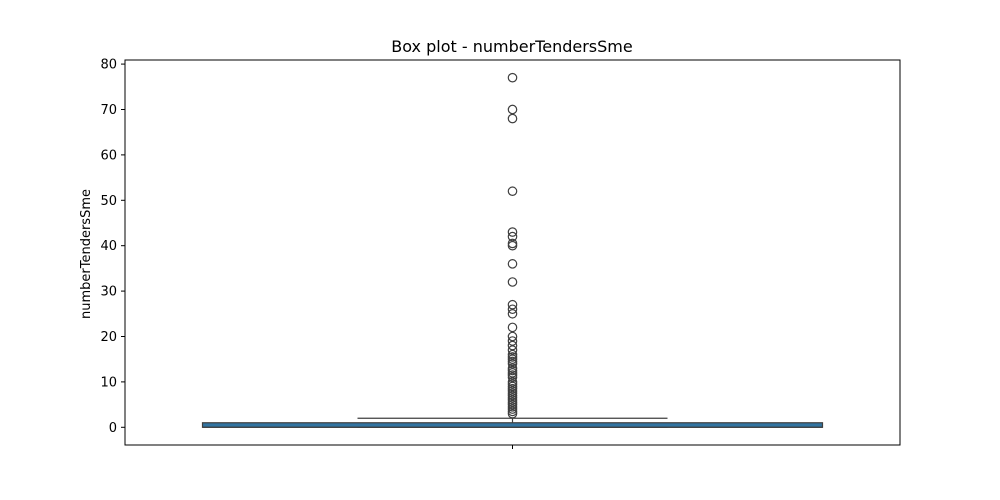 The width and height of the screenshot is (1000, 500). What do you see at coordinates (113, 428) in the screenshot?
I see `y-tick-label: 0` at bounding box center [113, 428].